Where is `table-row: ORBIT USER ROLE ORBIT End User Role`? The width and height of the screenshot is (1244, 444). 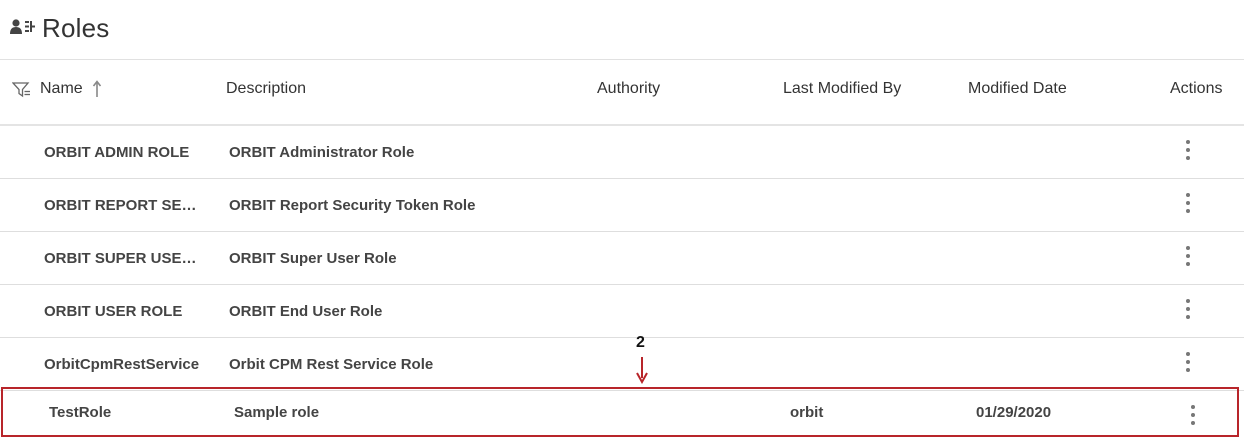 table-row: ORBIT USER ROLE ORBIT End User Role is located at coordinates (622, 311).